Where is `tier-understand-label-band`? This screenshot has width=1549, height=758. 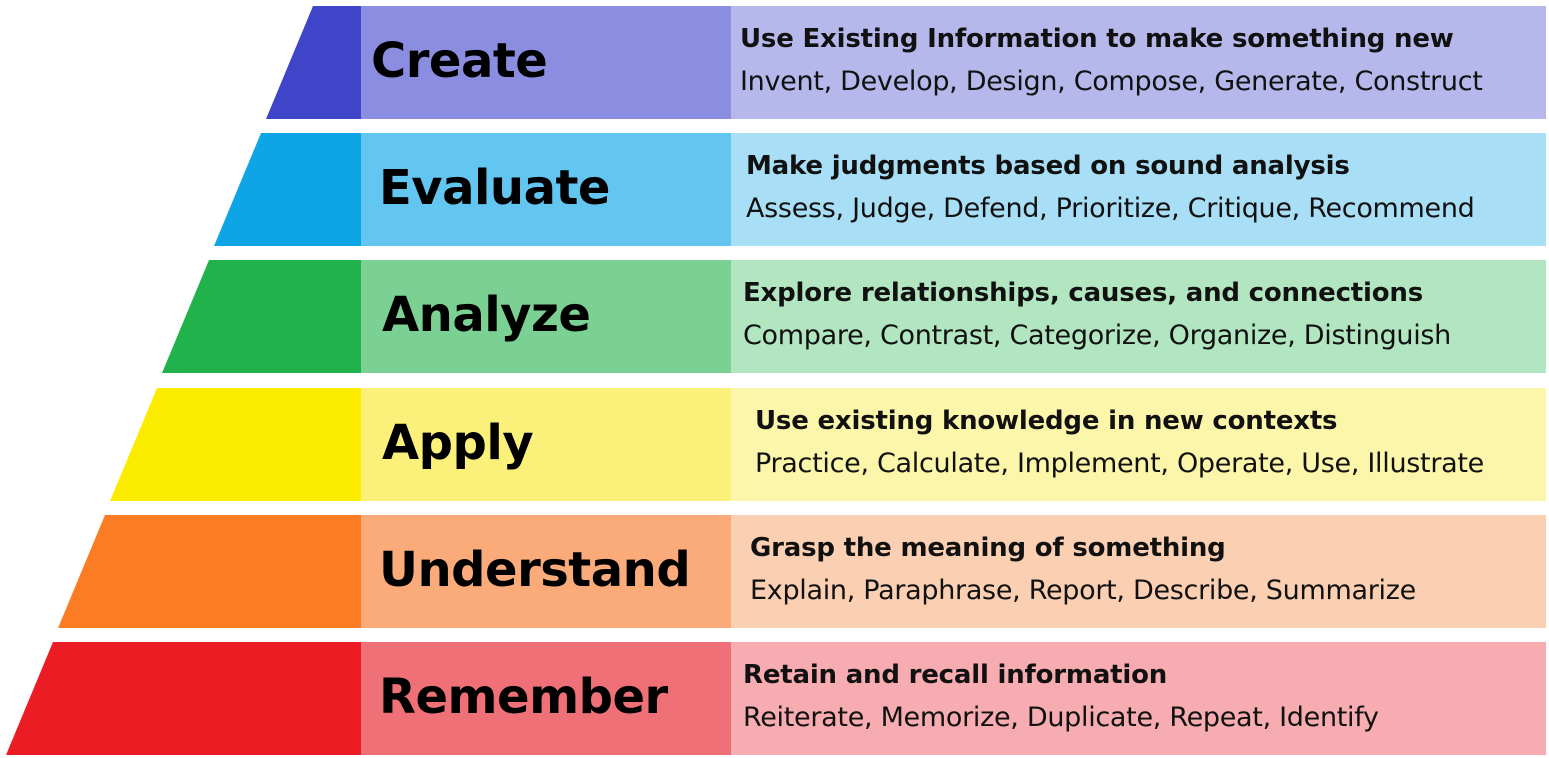 tier-understand-label-band is located at coordinates (546, 571).